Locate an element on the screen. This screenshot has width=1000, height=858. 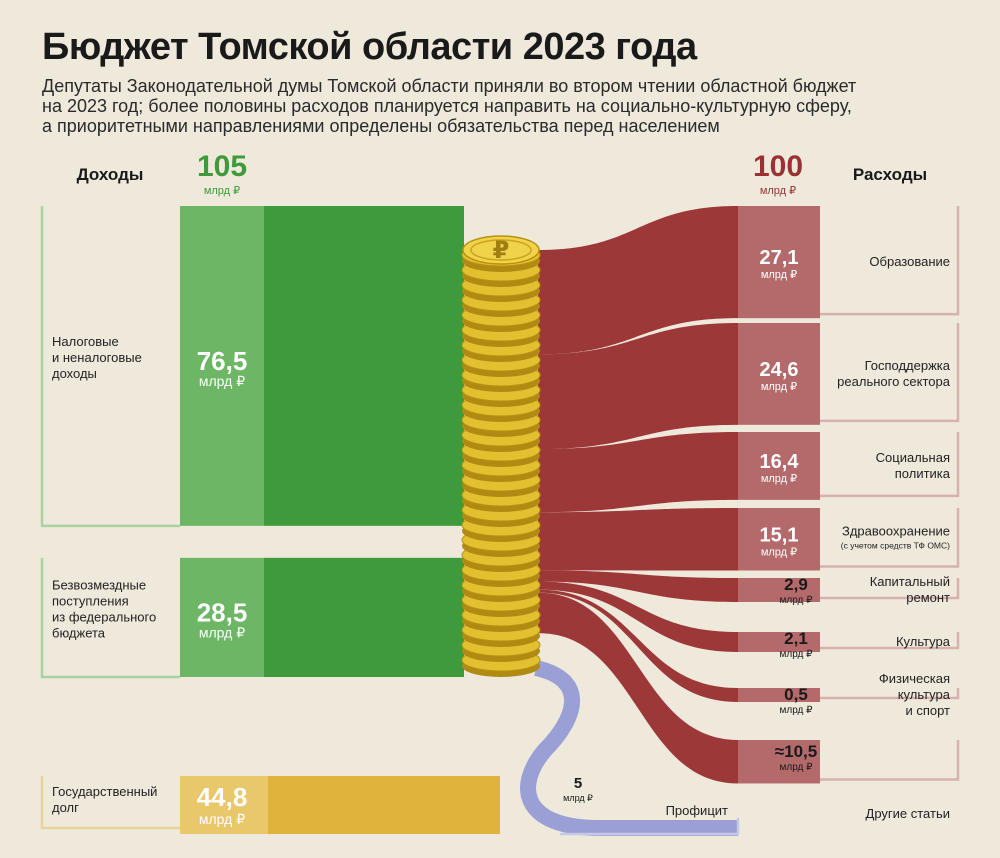
coin-top-rim is located at coordinates (501, 250).